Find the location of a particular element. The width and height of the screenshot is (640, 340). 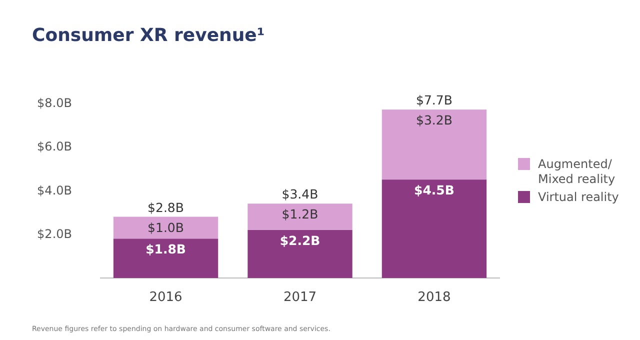

data-label: $1.2B is located at coordinates (300, 214).